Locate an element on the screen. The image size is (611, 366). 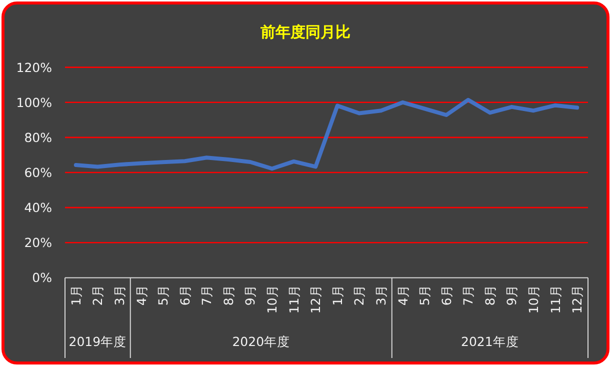
chart-title: 前年度同月比 is located at coordinates (305, 32).